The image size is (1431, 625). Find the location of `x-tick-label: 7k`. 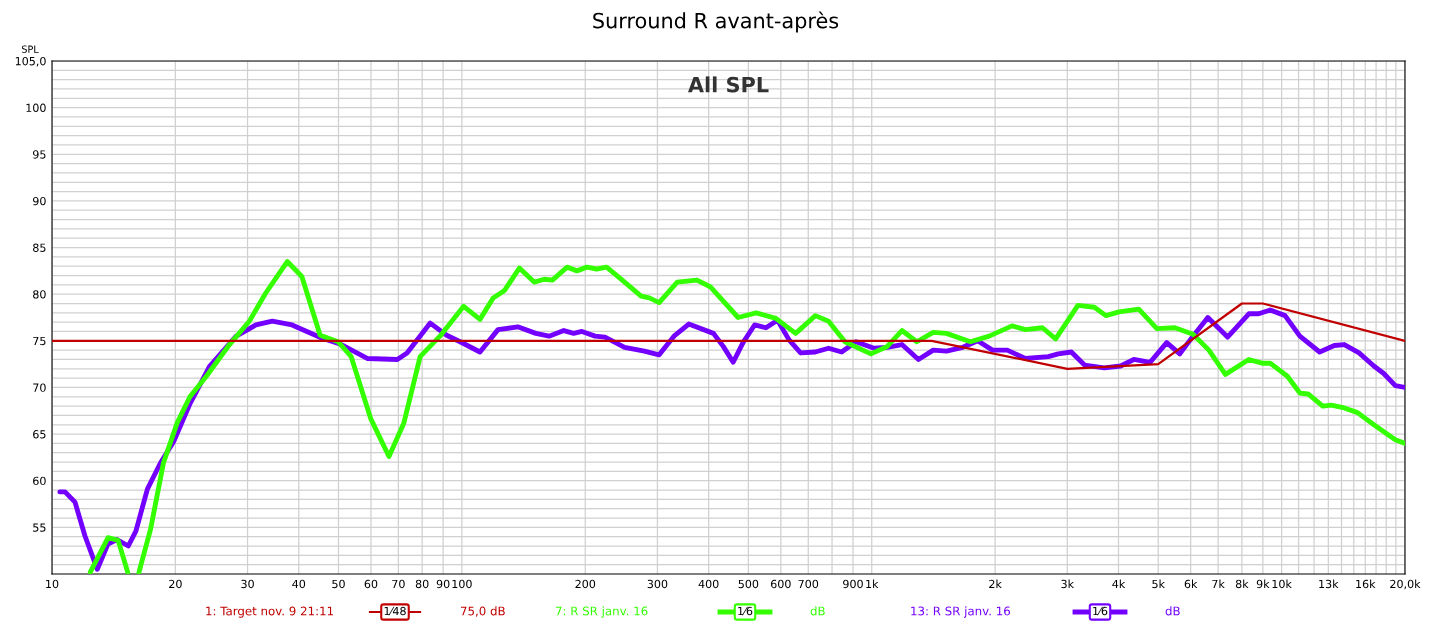

x-tick-label: 7k is located at coordinates (1218, 583).